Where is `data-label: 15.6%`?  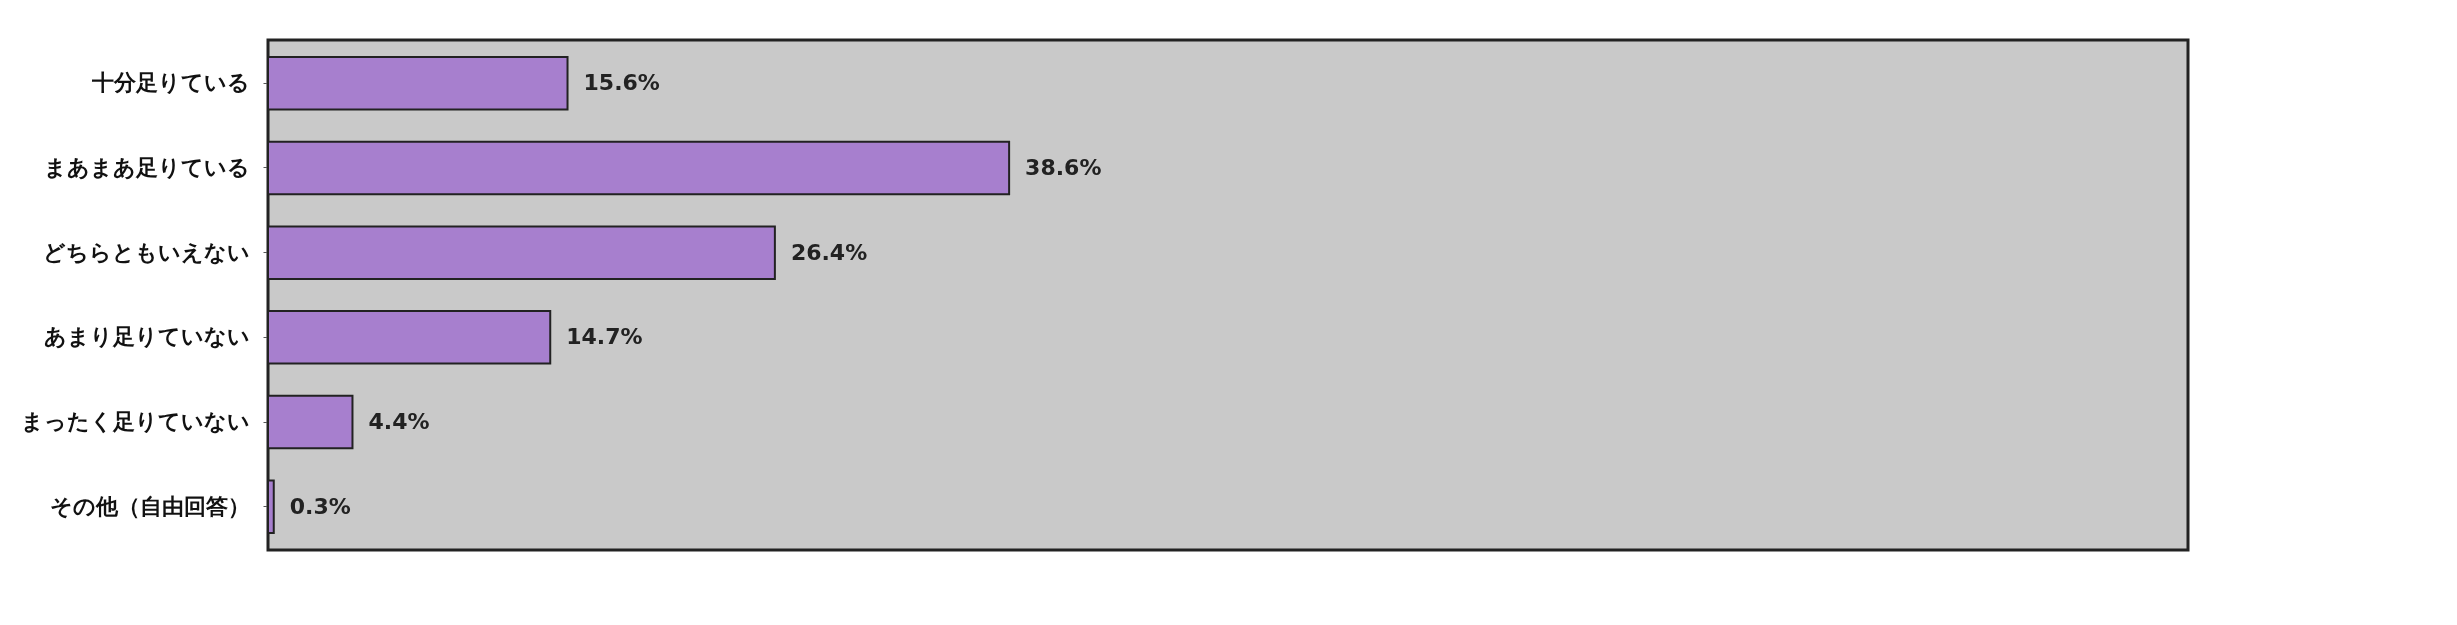
data-label: 15.6% is located at coordinates (621, 83).